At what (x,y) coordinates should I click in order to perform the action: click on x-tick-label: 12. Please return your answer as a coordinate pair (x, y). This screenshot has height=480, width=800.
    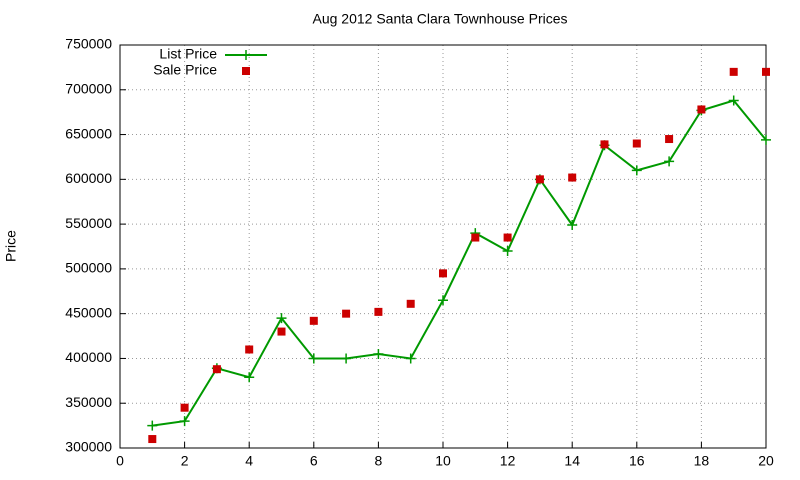
    Looking at the image, I should click on (508, 461).